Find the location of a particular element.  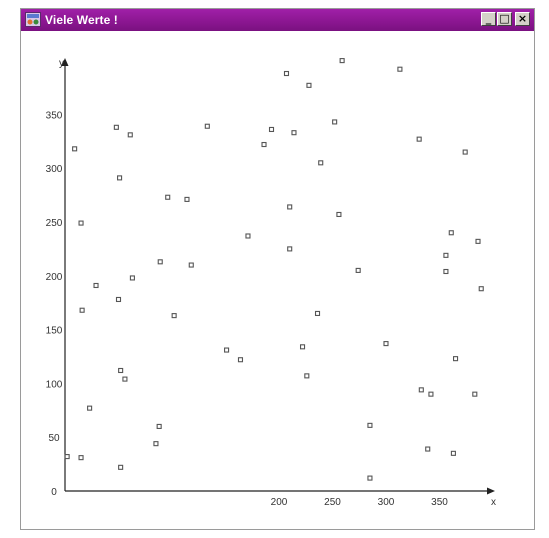

x-tick-label: 350 is located at coordinates (439, 502).